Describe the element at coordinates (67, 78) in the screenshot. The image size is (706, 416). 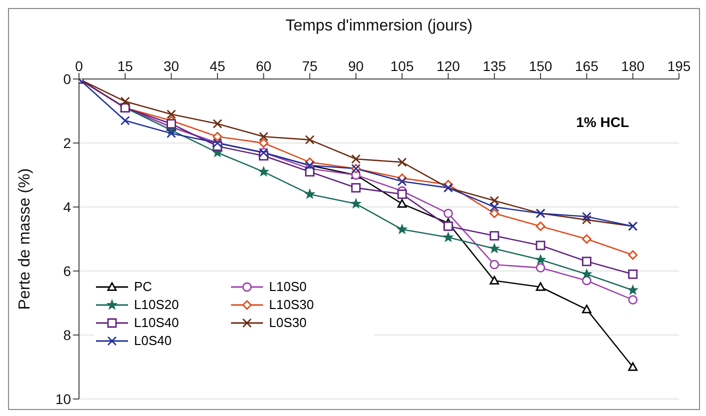
I see `y-tick-label: 0` at that location.